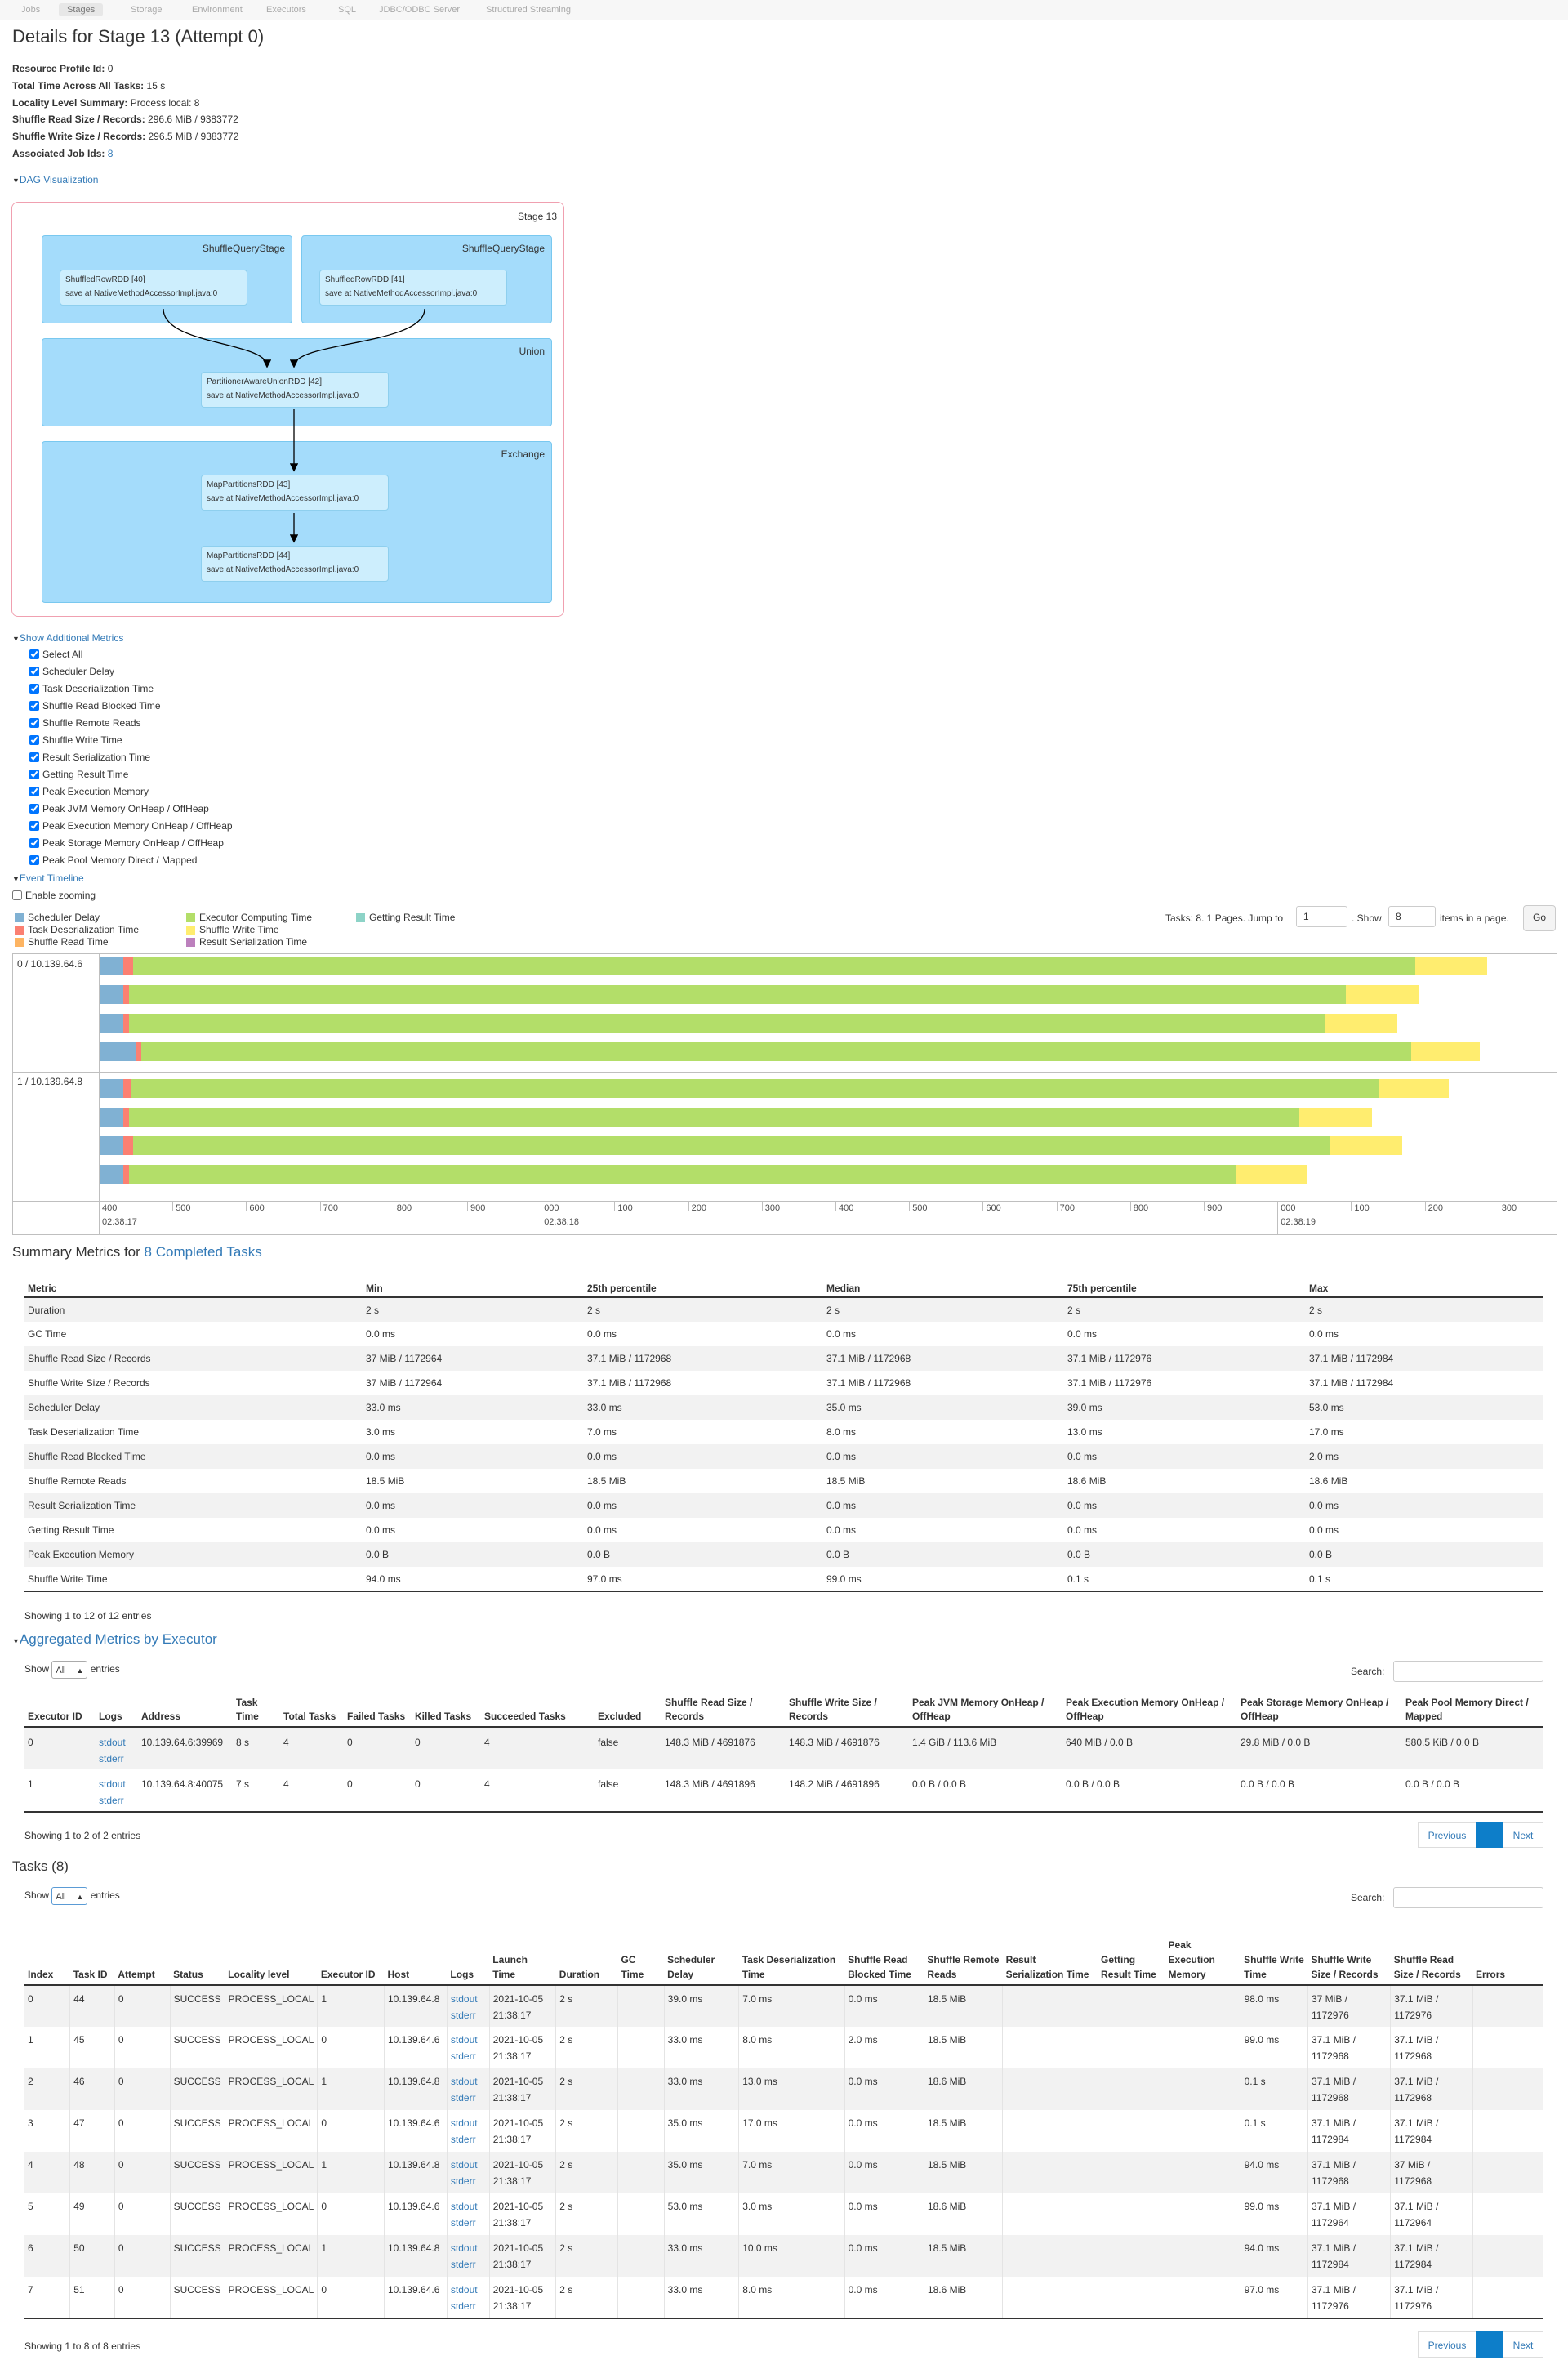 The width and height of the screenshot is (1568, 2378). Describe the element at coordinates (1539, 918) in the screenshot. I see `go-button: Go` at that location.